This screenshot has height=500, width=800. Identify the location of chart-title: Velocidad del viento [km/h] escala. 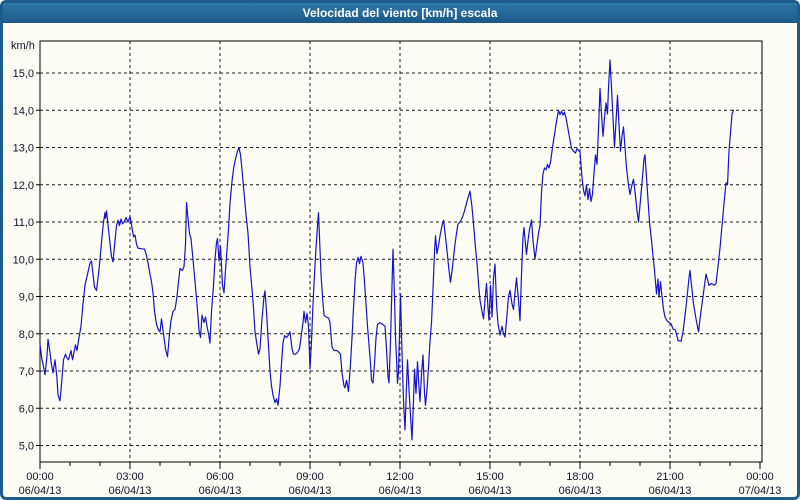
(400, 13).